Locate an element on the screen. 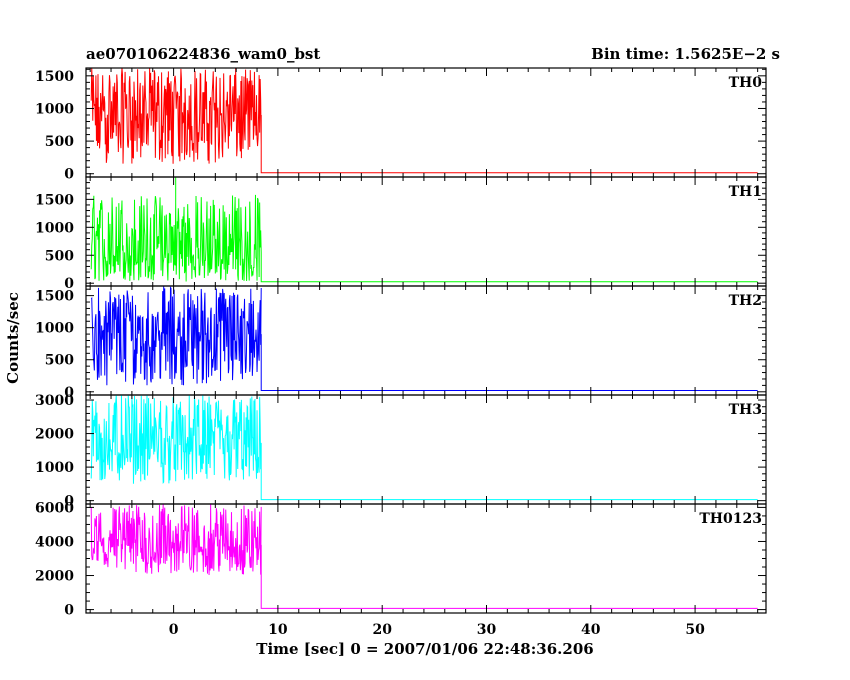  x-axis-label: Time [sec] 0 = 2007/01/06 22:48:36.206 is located at coordinates (424, 649).